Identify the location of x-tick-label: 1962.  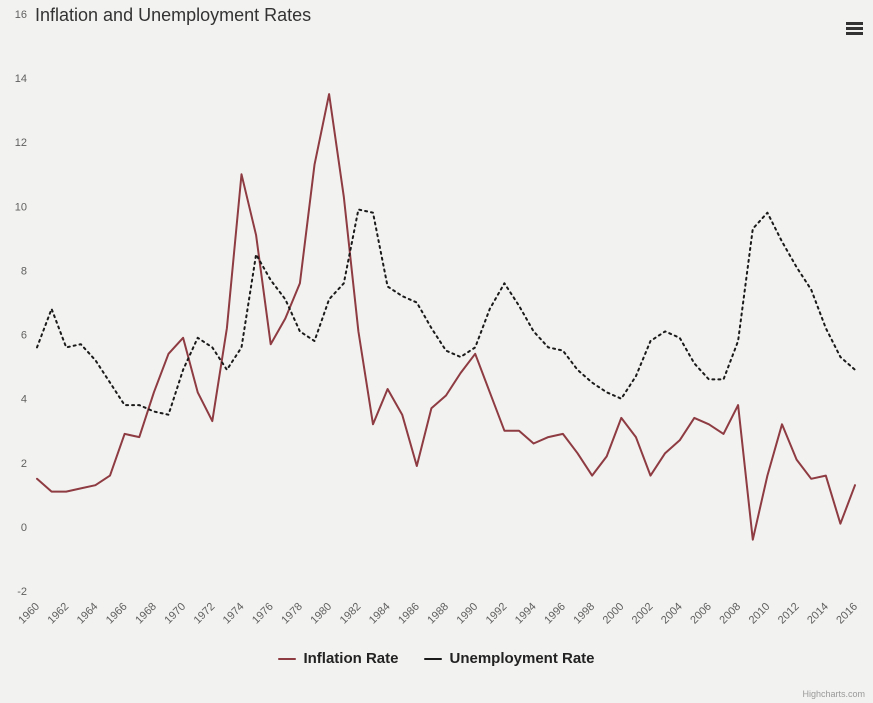
(59, 614).